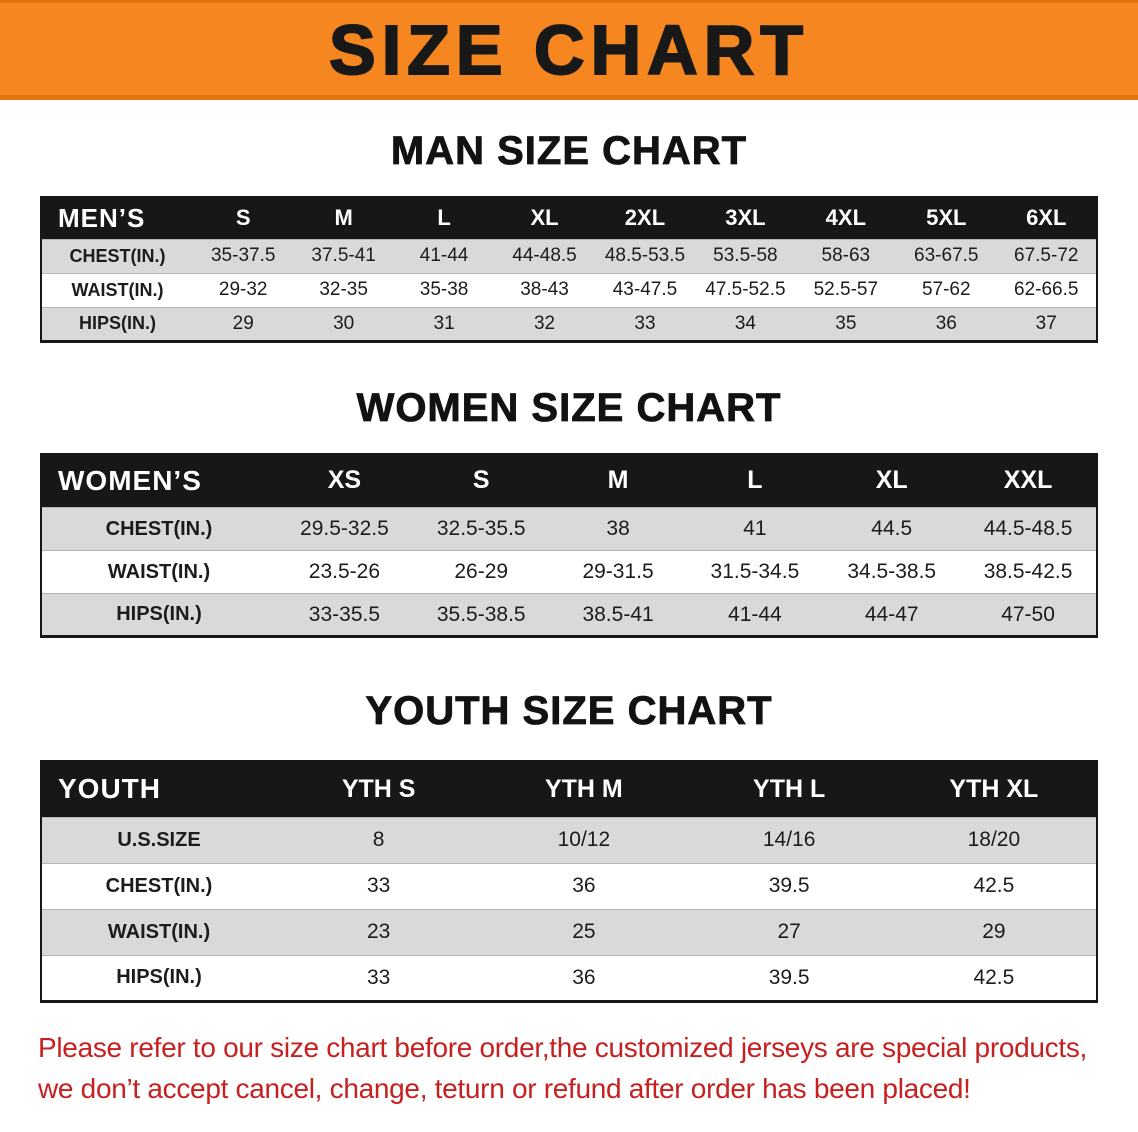  I want to click on cell: 38, so click(618, 528).